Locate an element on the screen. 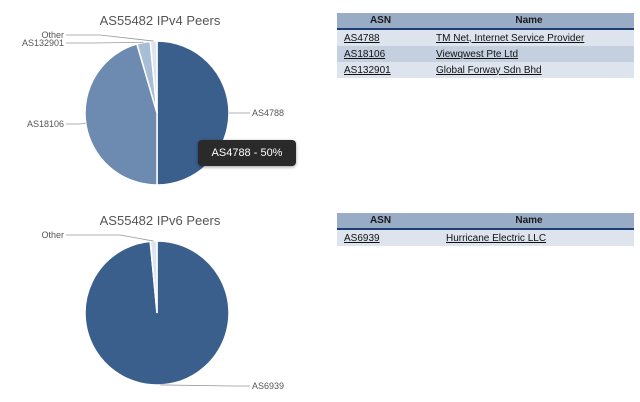 The height and width of the screenshot is (402, 640). pie-slice-as18106 is located at coordinates (121, 114).